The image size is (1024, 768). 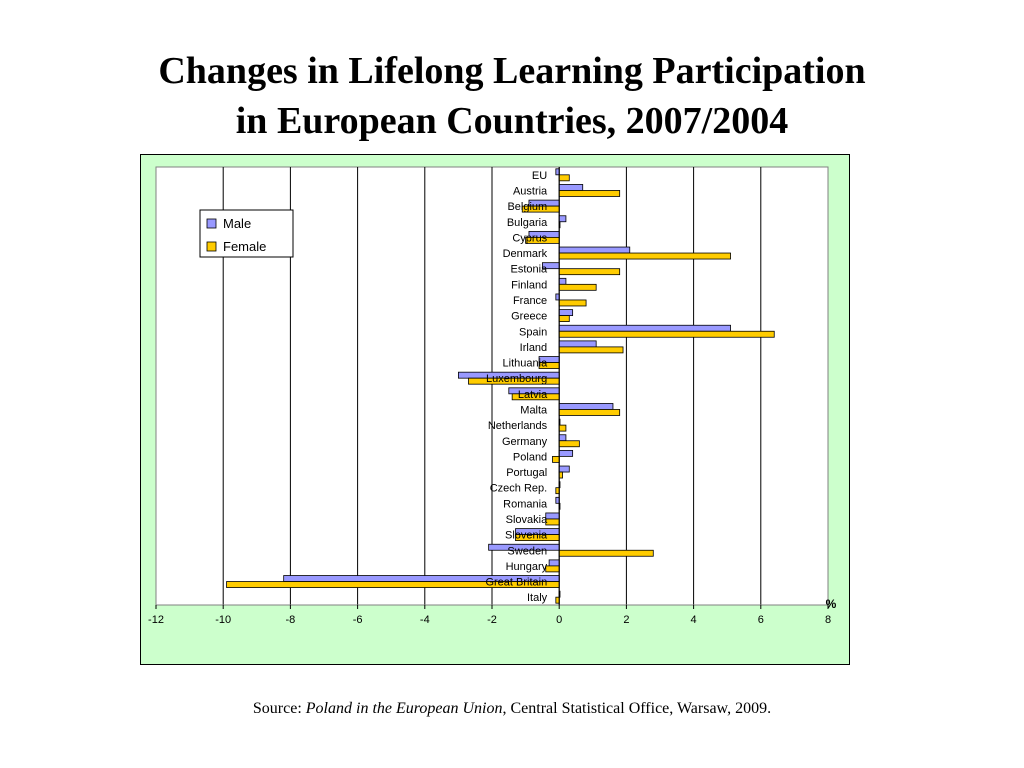 I want to click on bar-male-eu, so click(x=557, y=172).